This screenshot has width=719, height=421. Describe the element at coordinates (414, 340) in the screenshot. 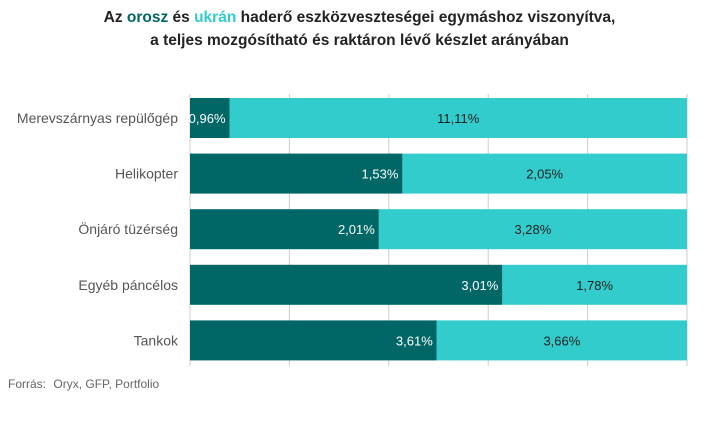

I see `data-label-orosz: 3,61%` at that location.